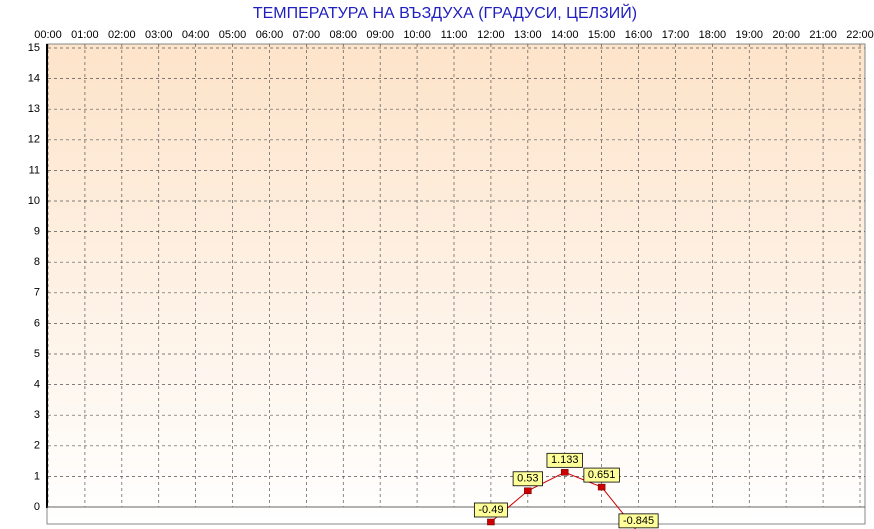 The width and height of the screenshot is (874, 529). Describe the element at coordinates (34, 79) in the screenshot. I see `y-tick-label: 14` at that location.